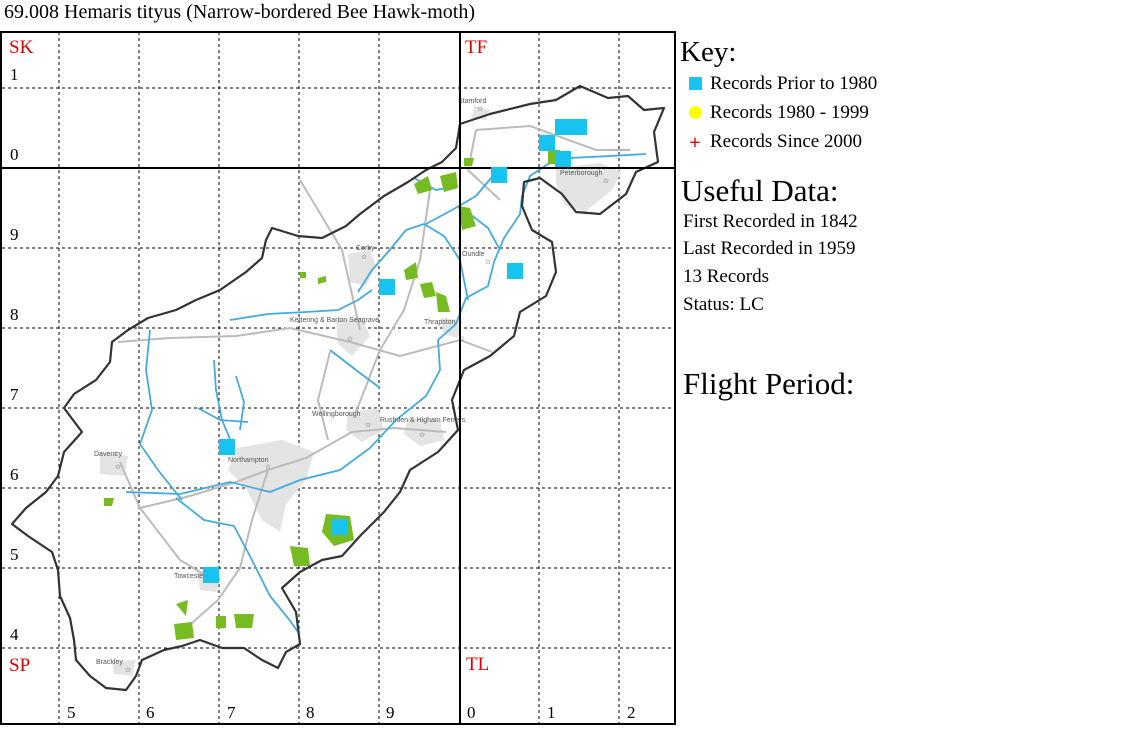  What do you see at coordinates (336, 414) in the screenshot?
I see `town-label-wellingborough: Wellingborough` at bounding box center [336, 414].